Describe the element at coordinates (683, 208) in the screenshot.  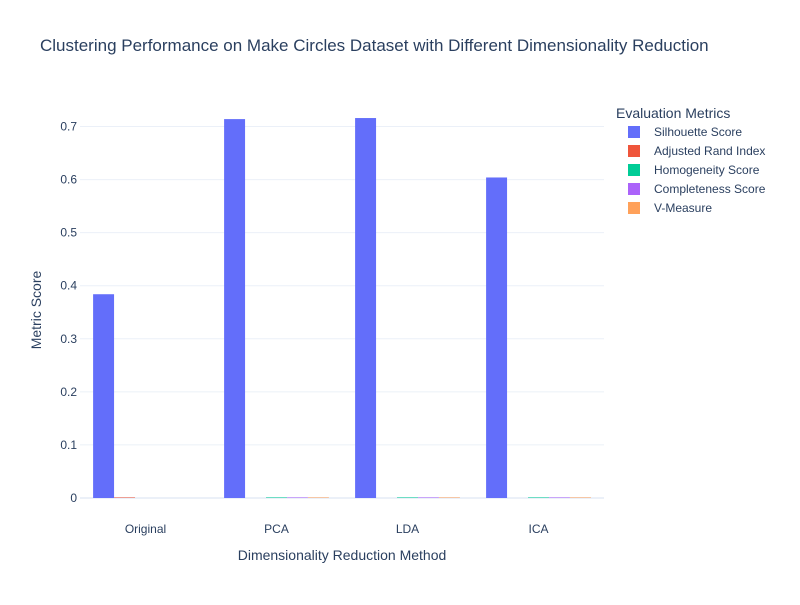
I see `legend-item-label: V-Measure` at that location.